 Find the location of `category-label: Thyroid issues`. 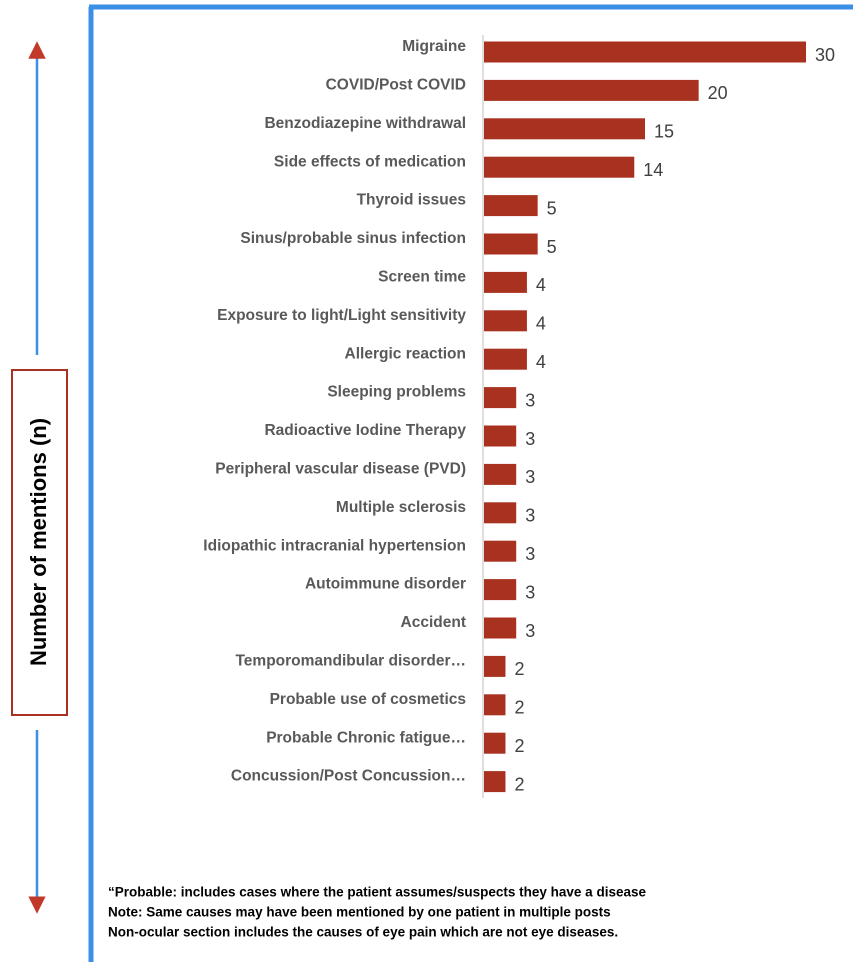

category-label: Thyroid issues is located at coordinates (411, 200).